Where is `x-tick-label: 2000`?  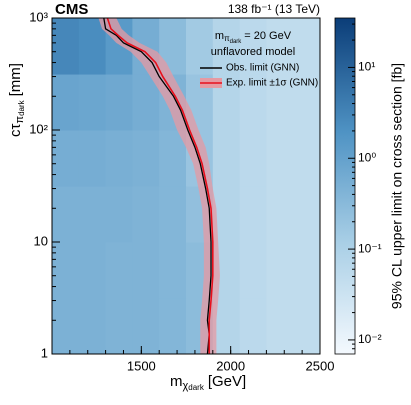
x-tick-label: 2000 is located at coordinates (230, 365).